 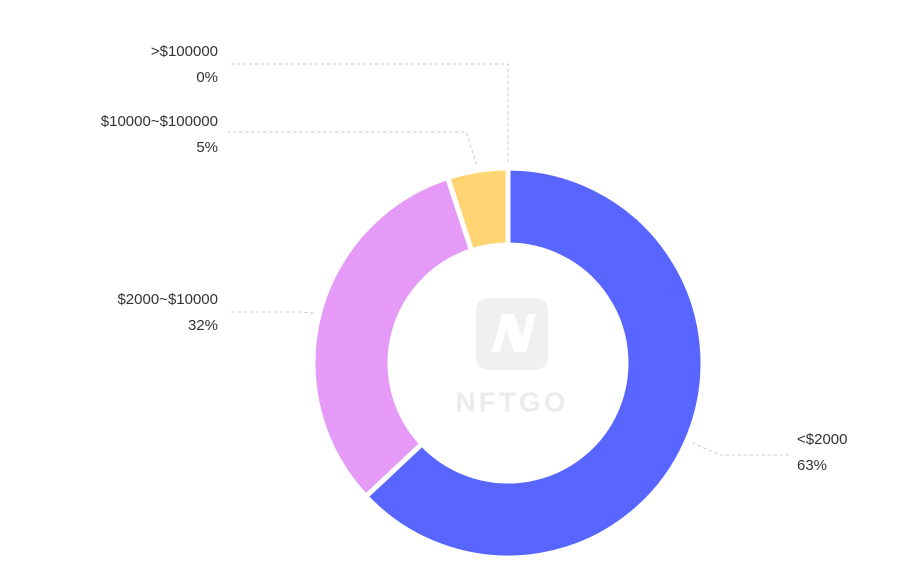 I want to click on donut-slice, so click(x=392, y=337).